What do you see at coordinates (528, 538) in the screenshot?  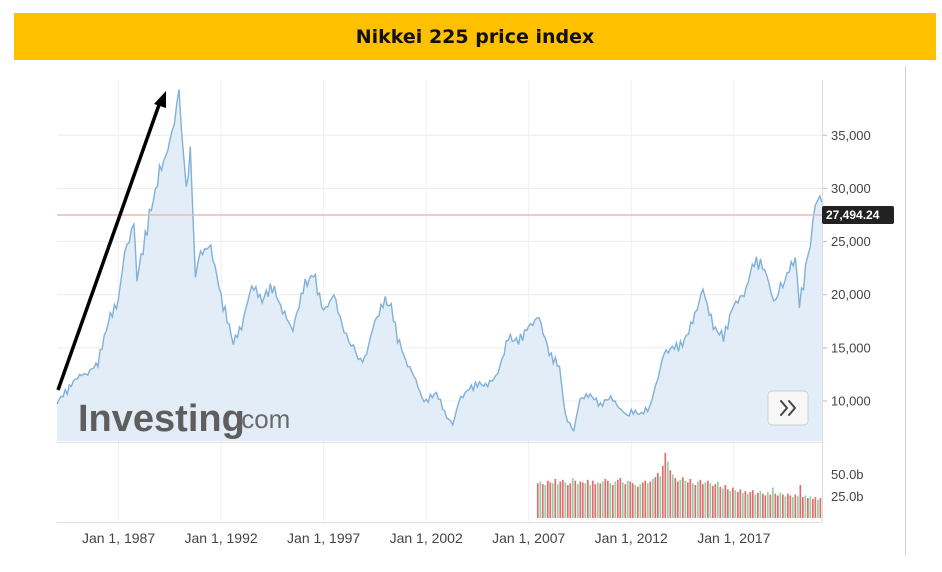 I see `x-tick-label: Jan 1, 2007` at bounding box center [528, 538].